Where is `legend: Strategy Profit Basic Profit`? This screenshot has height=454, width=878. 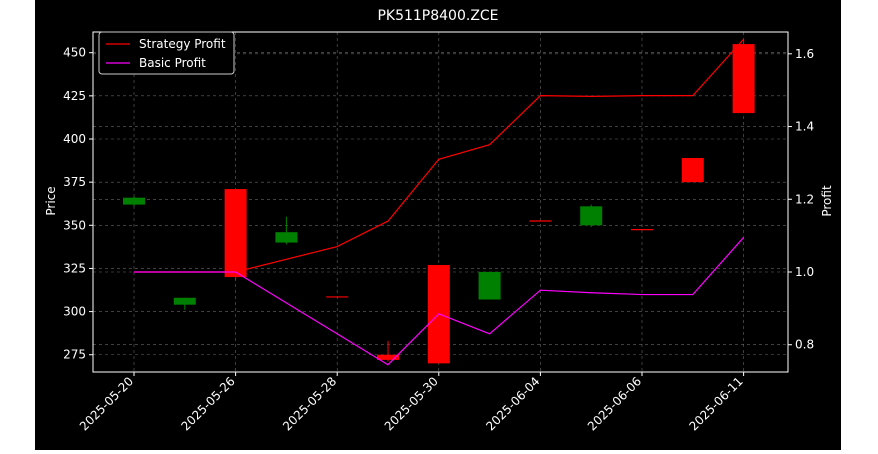
legend: Strategy Profit Basic Profit is located at coordinates (166, 53).